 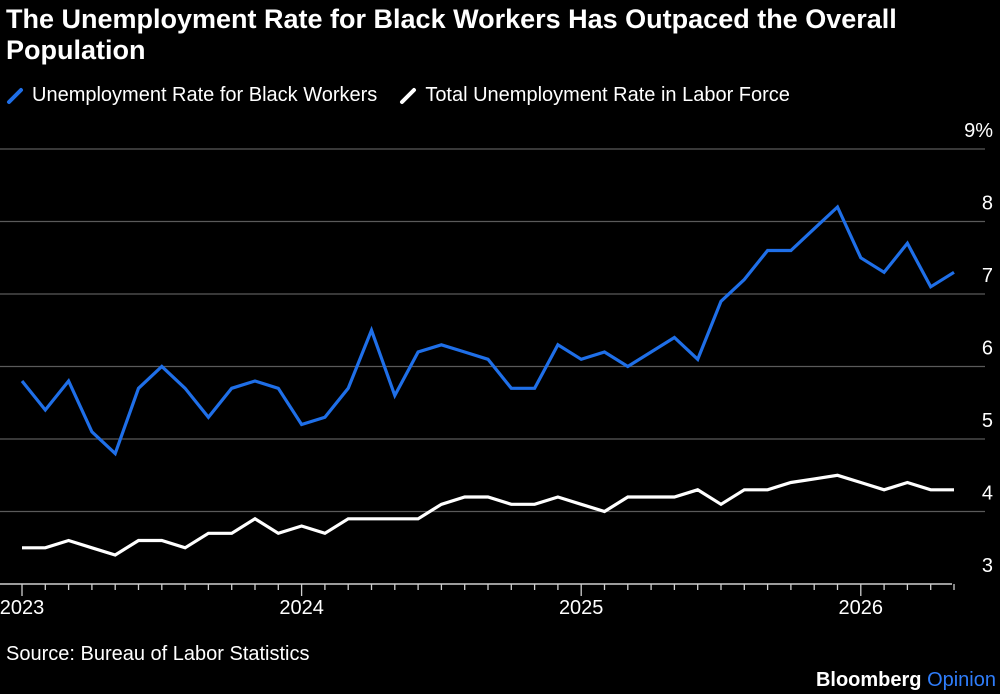 What do you see at coordinates (581, 608) in the screenshot?
I see `x-tick-label: 2025` at bounding box center [581, 608].